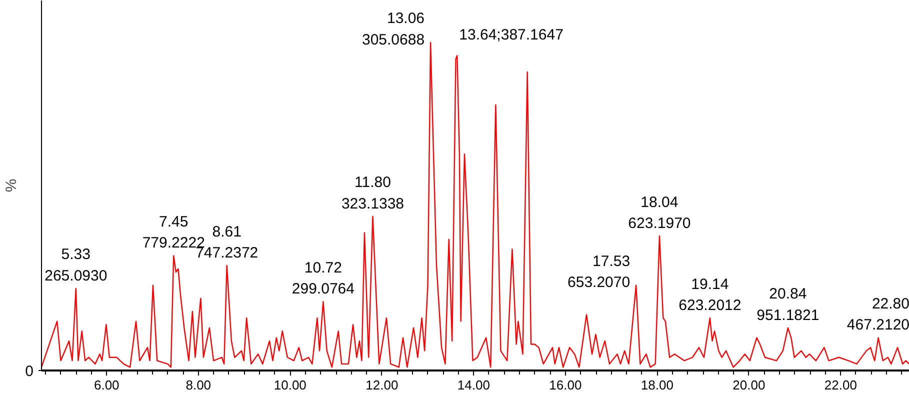 The height and width of the screenshot is (403, 909). What do you see at coordinates (107, 385) in the screenshot?
I see `x-tick-label: 6.00` at bounding box center [107, 385].